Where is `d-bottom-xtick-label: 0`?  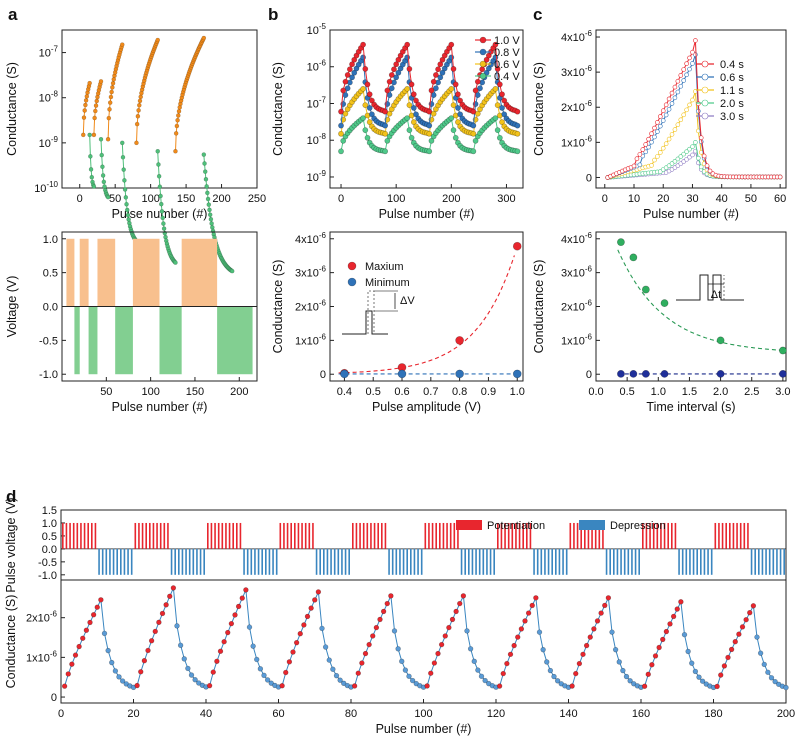
d-bottom-xtick-label: 0 is located at coordinates (61, 714).